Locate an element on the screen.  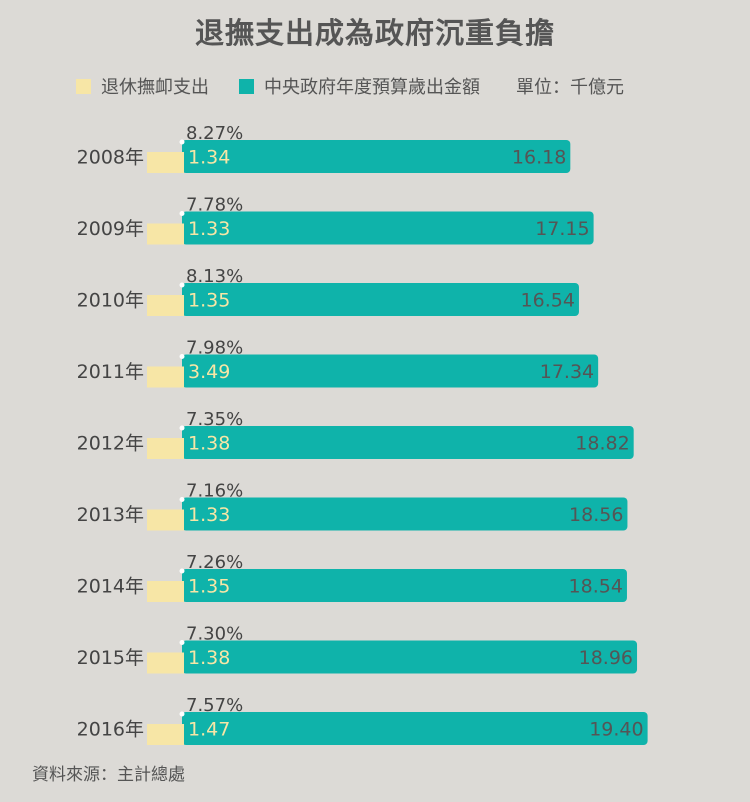
budget-value-label: 16.54 is located at coordinates (548, 301).